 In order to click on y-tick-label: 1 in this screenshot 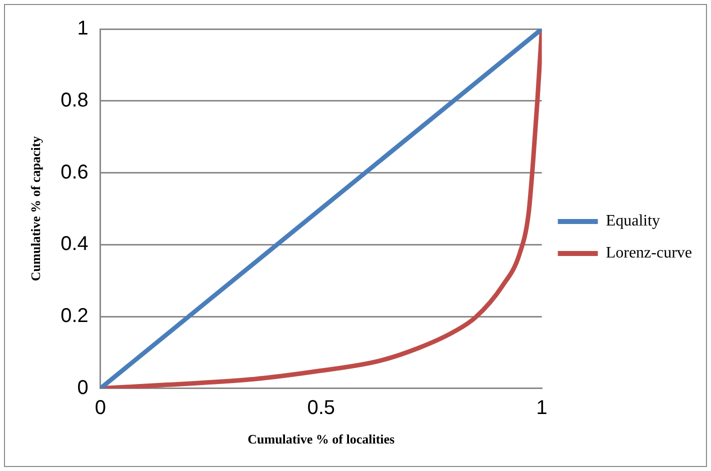, I will do `click(82, 29)`.